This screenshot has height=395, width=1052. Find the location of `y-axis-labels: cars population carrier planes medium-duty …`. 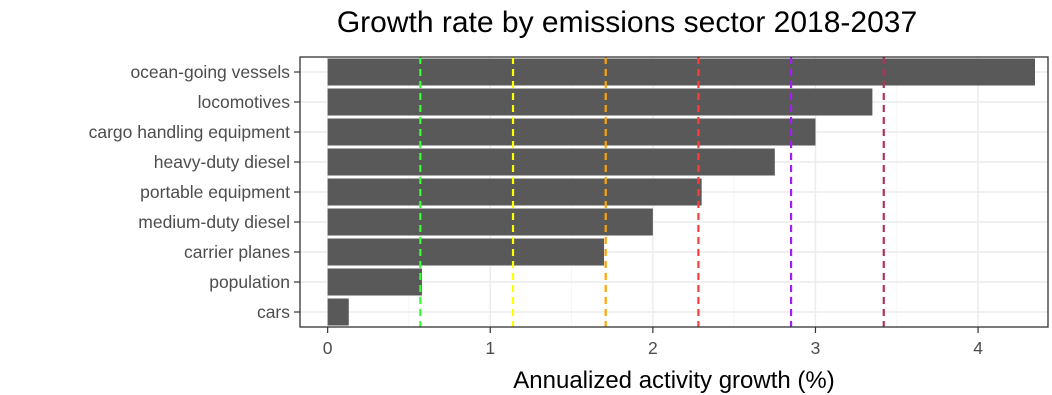

y-axis-labels: cars population carrier planes medium-duty … is located at coordinates (194, 192).